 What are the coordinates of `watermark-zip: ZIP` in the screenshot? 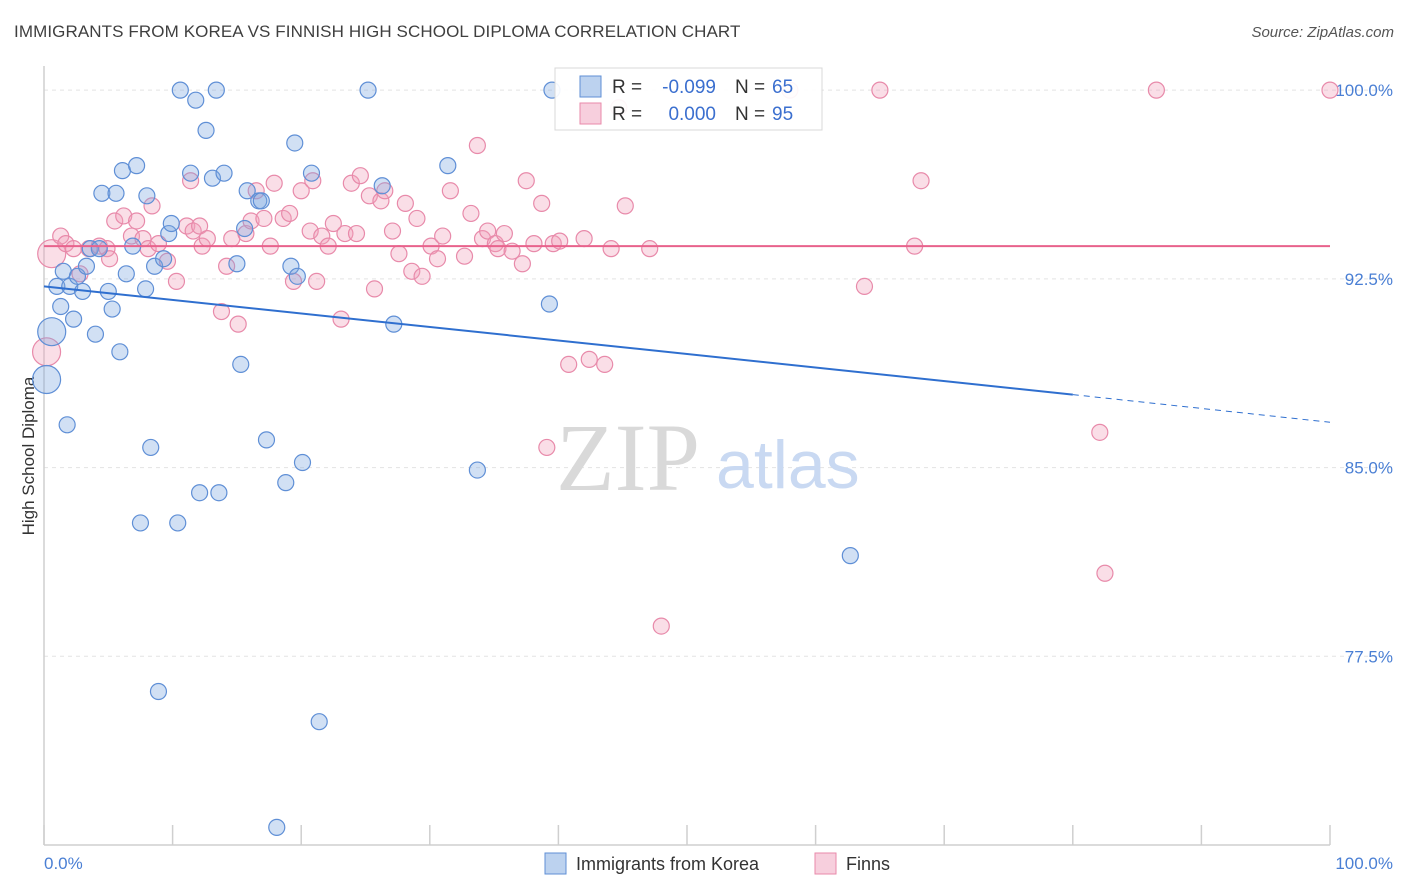 It's located at (628, 457).